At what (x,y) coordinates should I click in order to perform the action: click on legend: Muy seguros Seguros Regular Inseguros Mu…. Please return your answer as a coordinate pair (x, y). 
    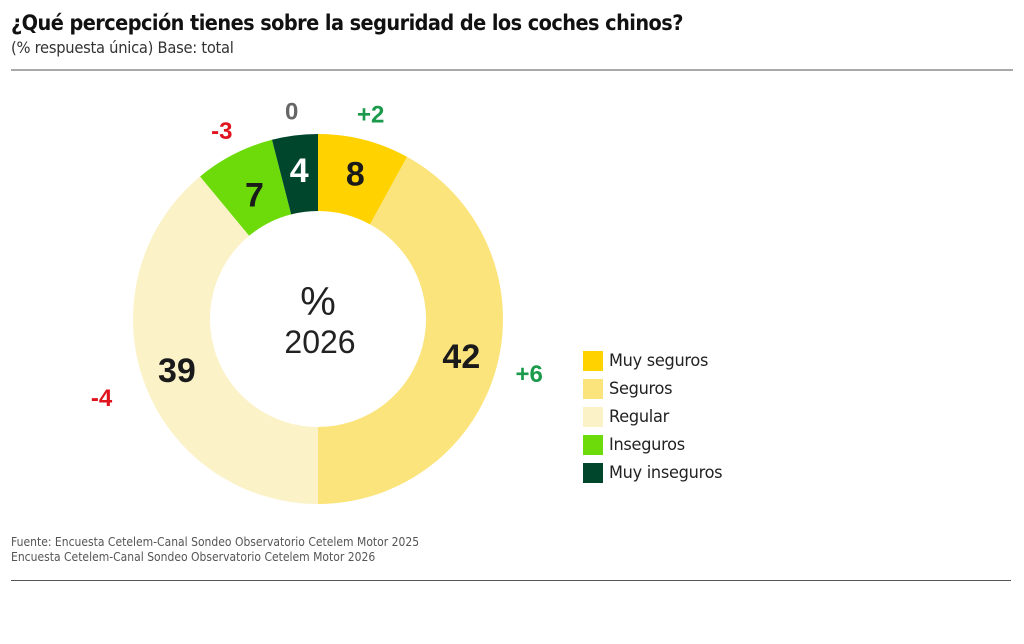
    Looking at the image, I should click on (655, 417).